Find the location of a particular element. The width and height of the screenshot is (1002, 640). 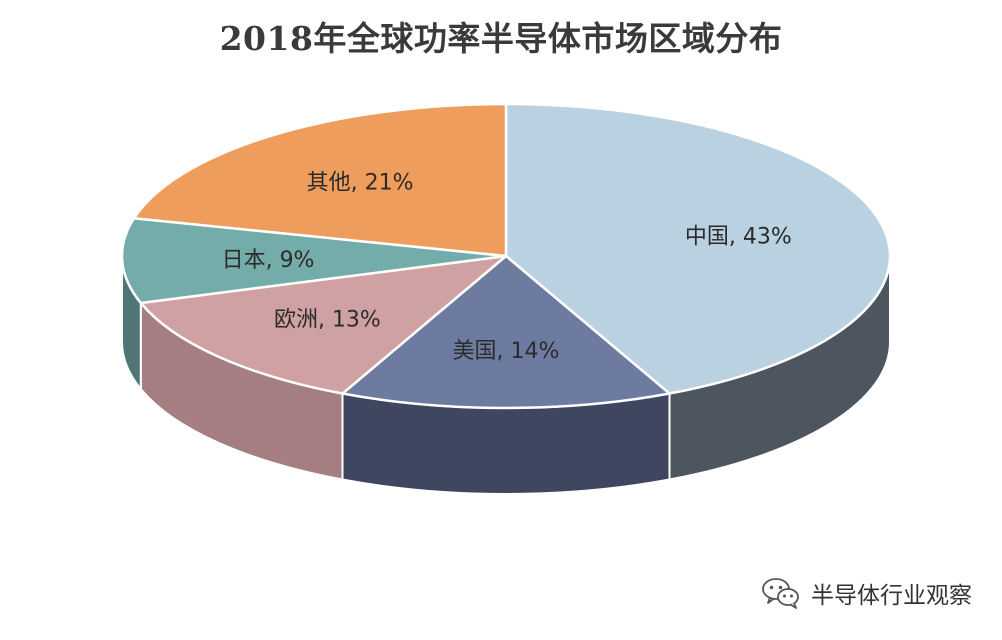

watermark-text: 半导体行业观察 is located at coordinates (891, 596).